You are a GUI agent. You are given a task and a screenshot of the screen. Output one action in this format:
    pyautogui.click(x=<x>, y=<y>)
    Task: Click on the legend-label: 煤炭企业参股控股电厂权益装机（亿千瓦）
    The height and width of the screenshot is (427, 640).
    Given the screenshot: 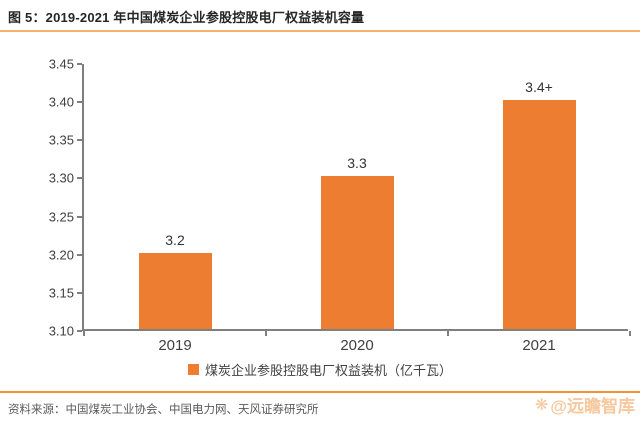 What is the action you would take?
    pyautogui.click(x=328, y=370)
    